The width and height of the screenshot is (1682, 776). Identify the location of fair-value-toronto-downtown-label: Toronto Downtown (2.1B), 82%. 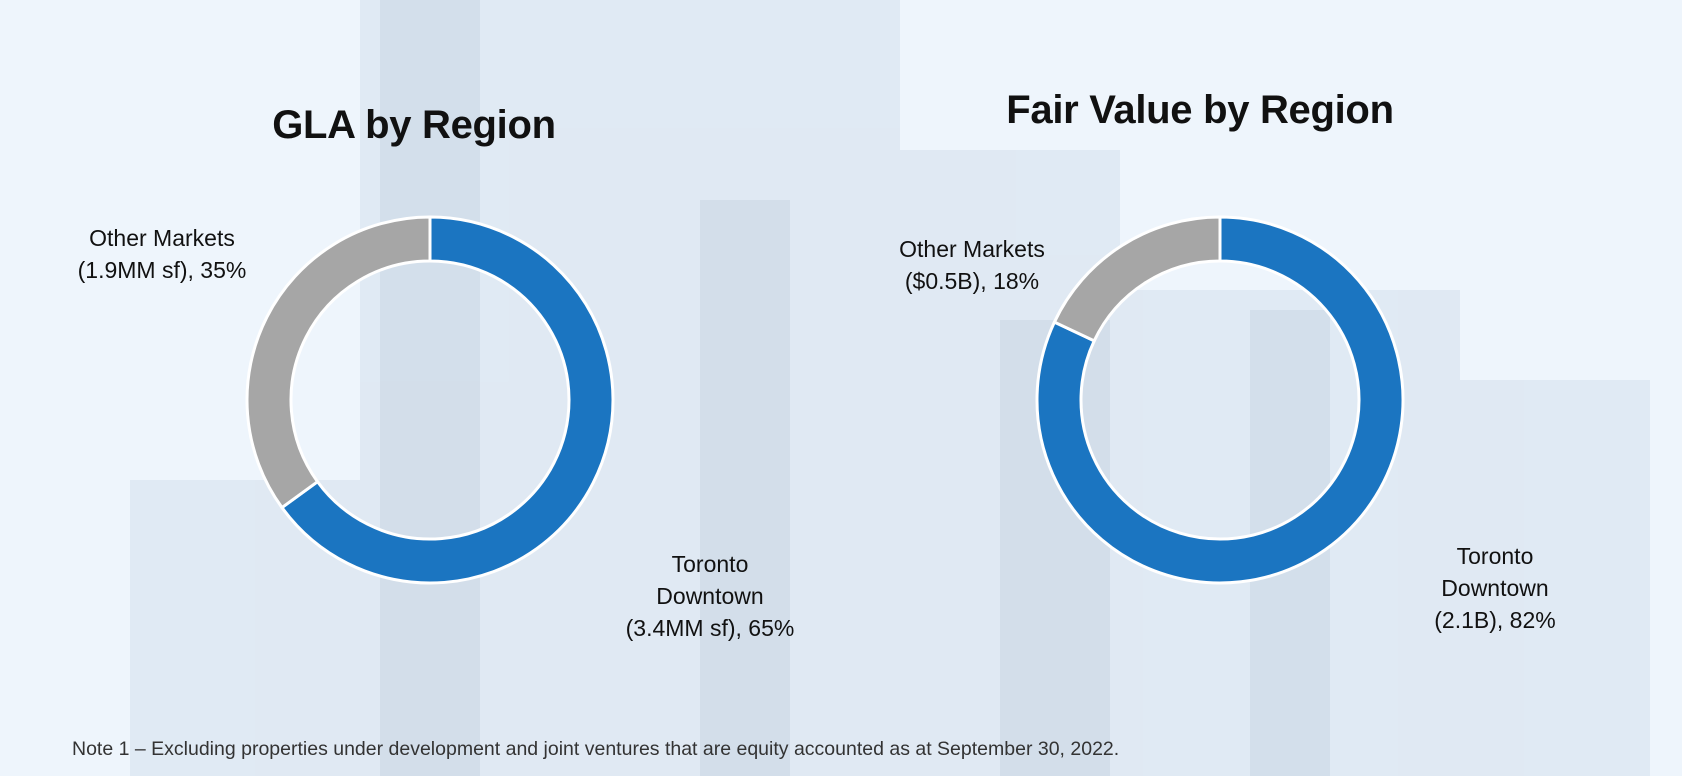
(1495, 588).